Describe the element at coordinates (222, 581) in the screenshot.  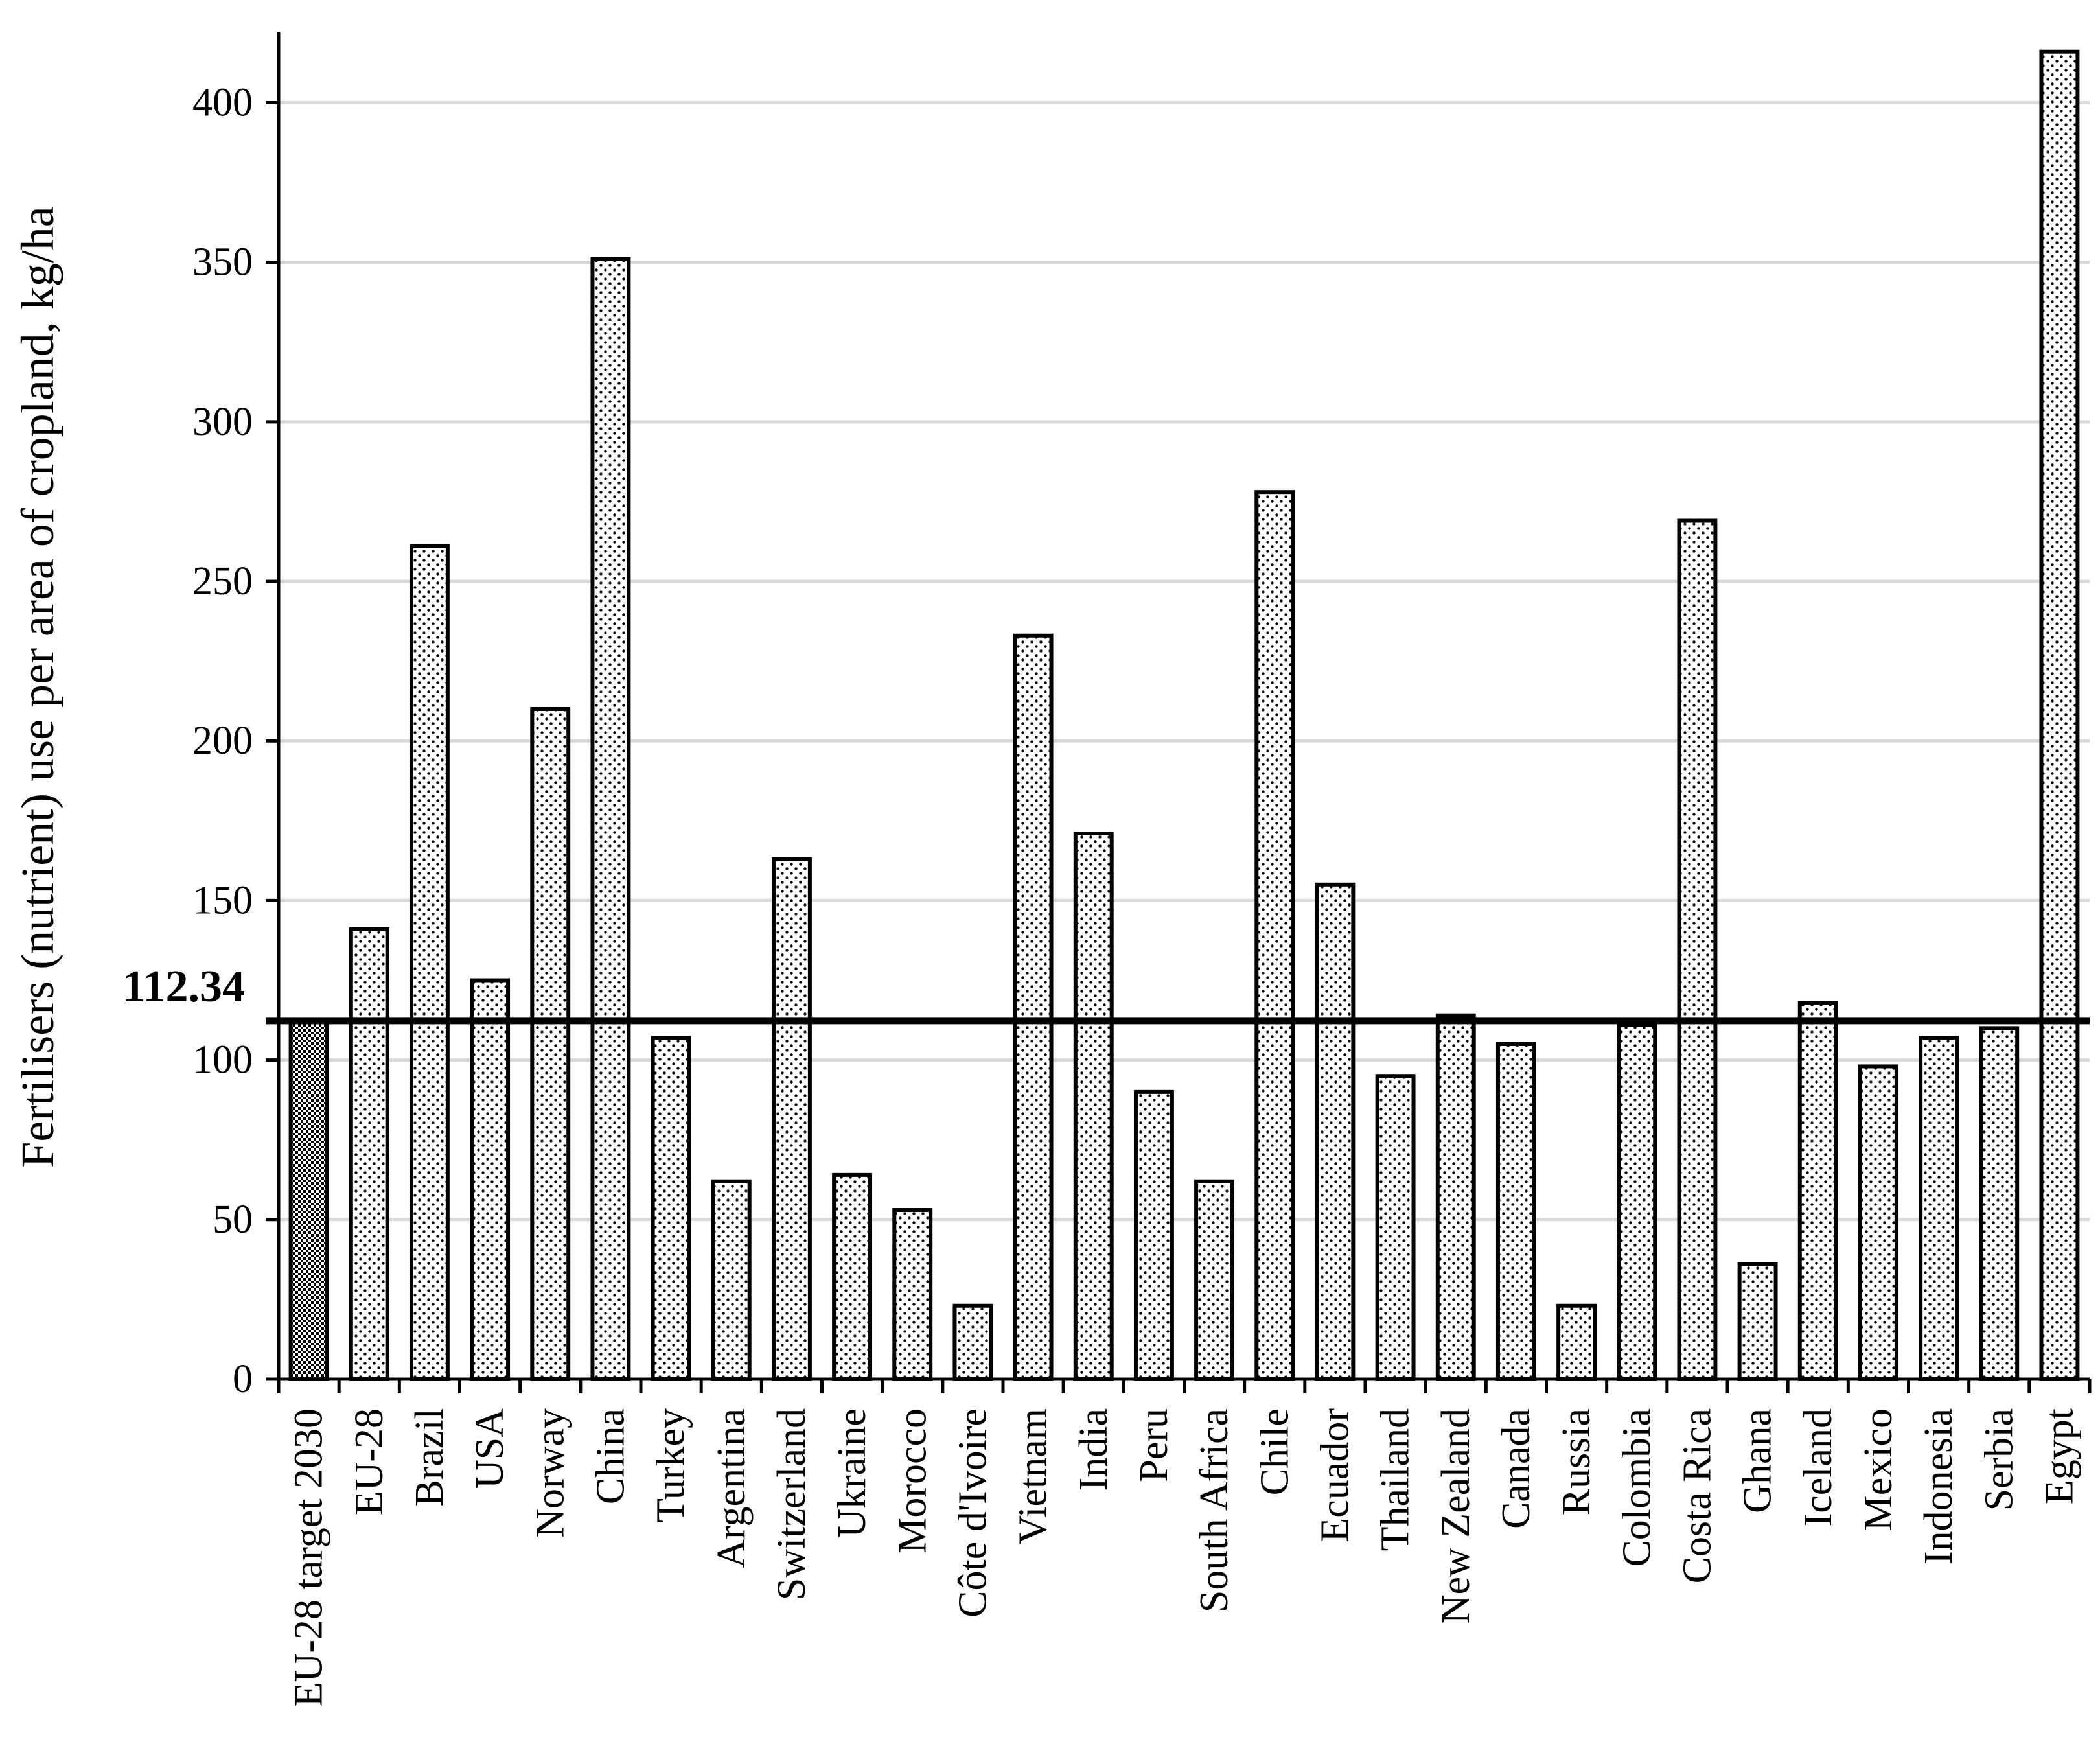
I see `y-tick-label: 250` at that location.